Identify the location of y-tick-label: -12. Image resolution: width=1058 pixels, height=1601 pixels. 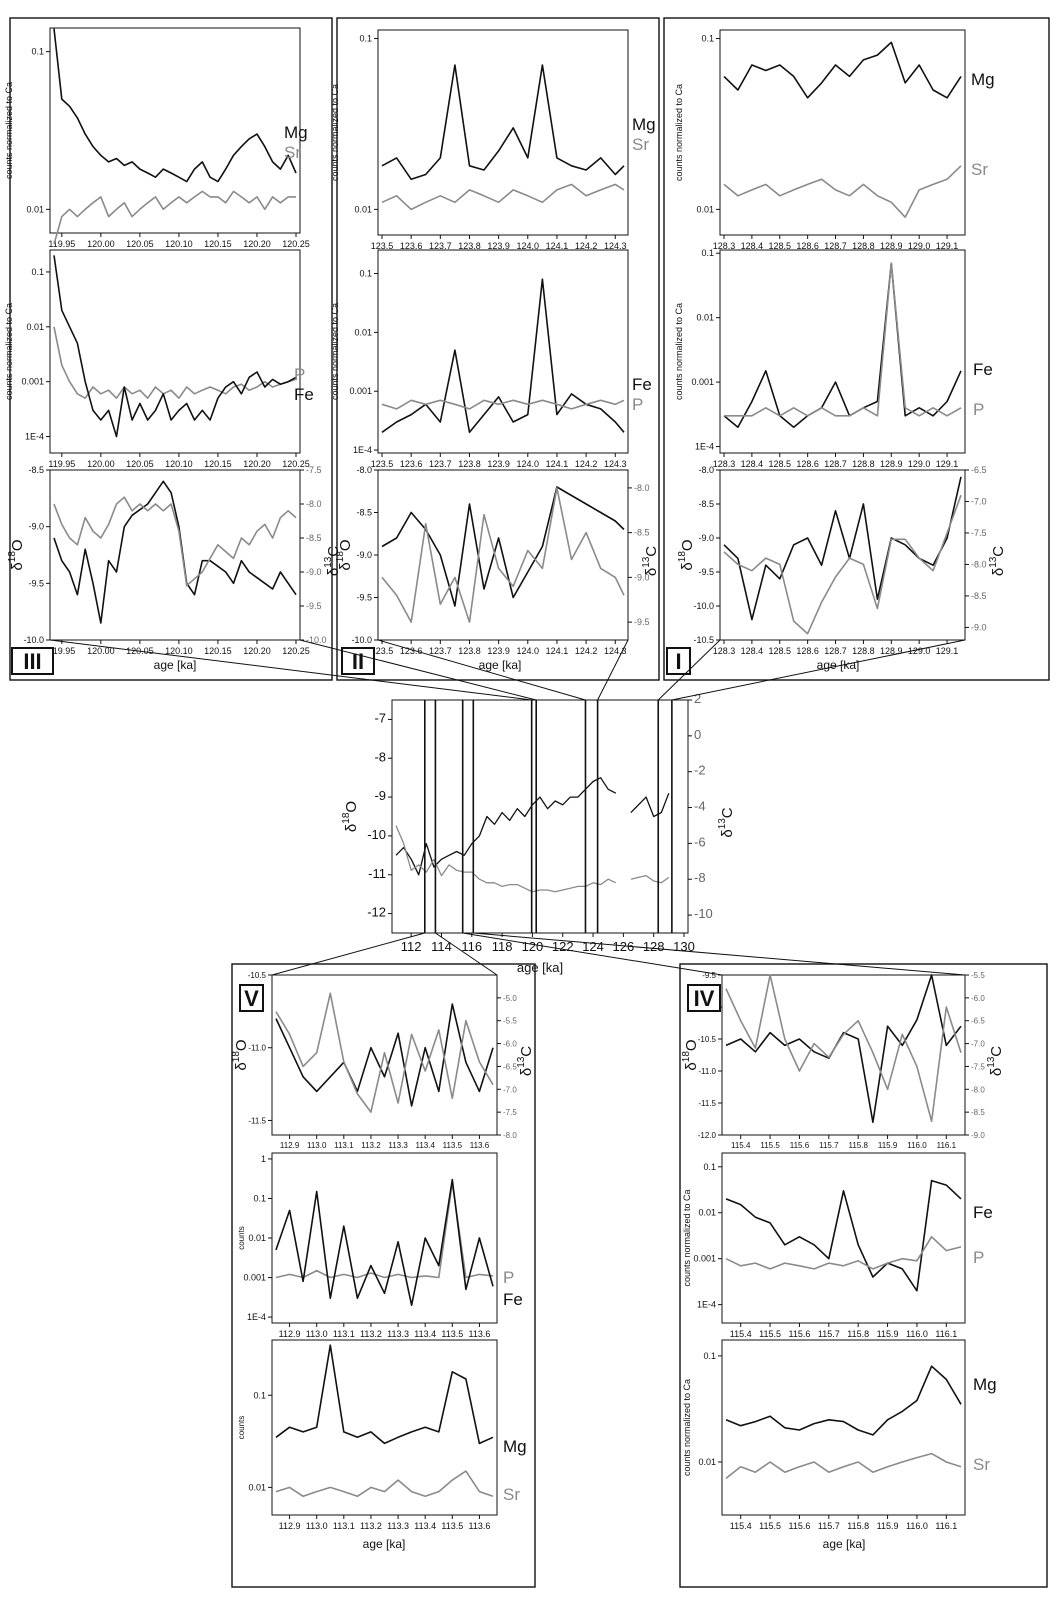
(376, 912).